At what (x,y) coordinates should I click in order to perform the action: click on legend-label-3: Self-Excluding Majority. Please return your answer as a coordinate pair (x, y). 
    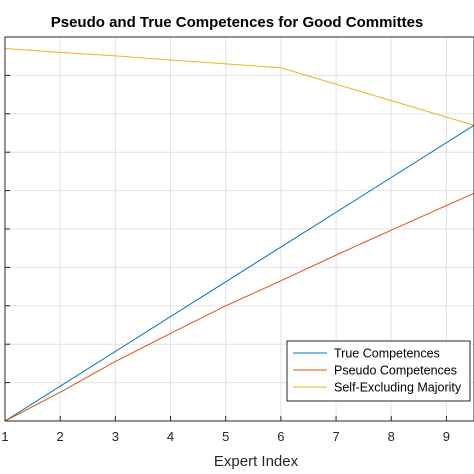
    Looking at the image, I should click on (398, 388).